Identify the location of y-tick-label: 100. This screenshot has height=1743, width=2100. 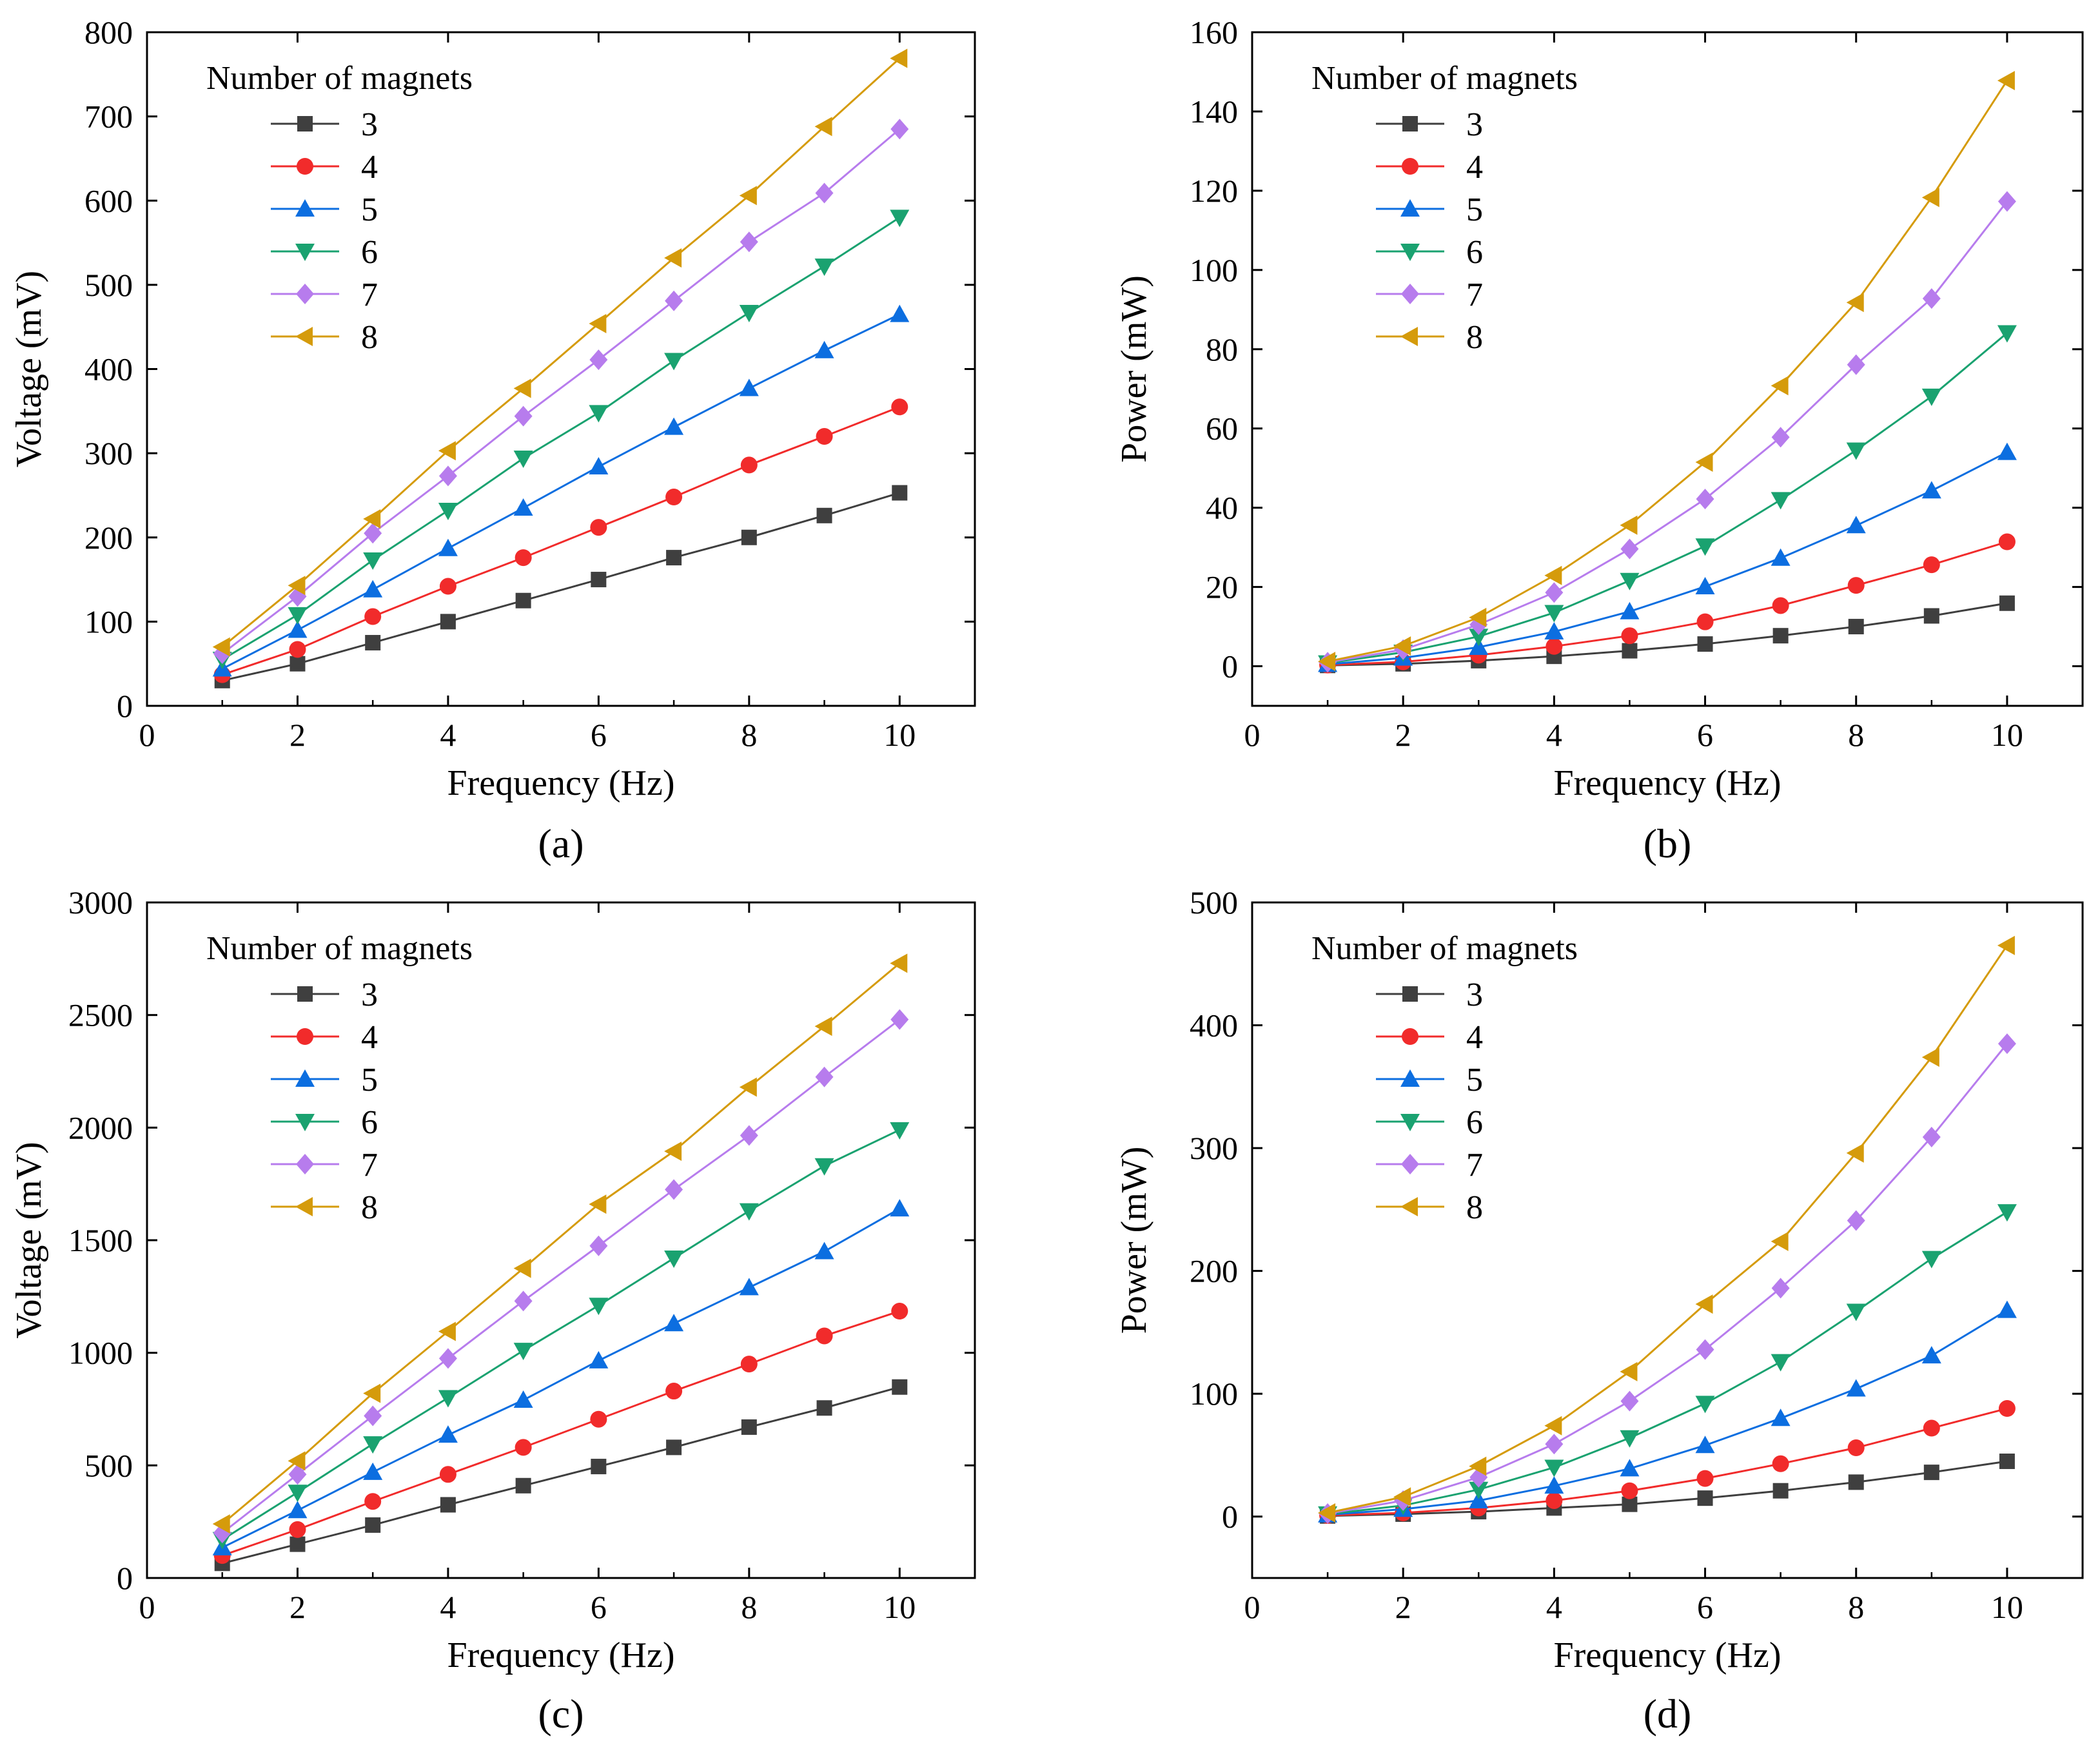
(1214, 1394).